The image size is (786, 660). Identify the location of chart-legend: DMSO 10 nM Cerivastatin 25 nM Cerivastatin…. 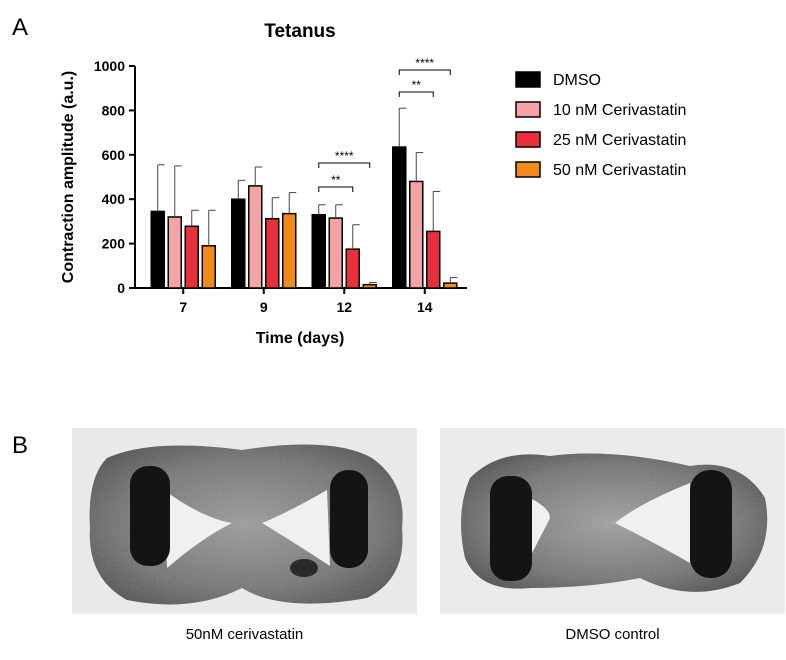
(600, 125).